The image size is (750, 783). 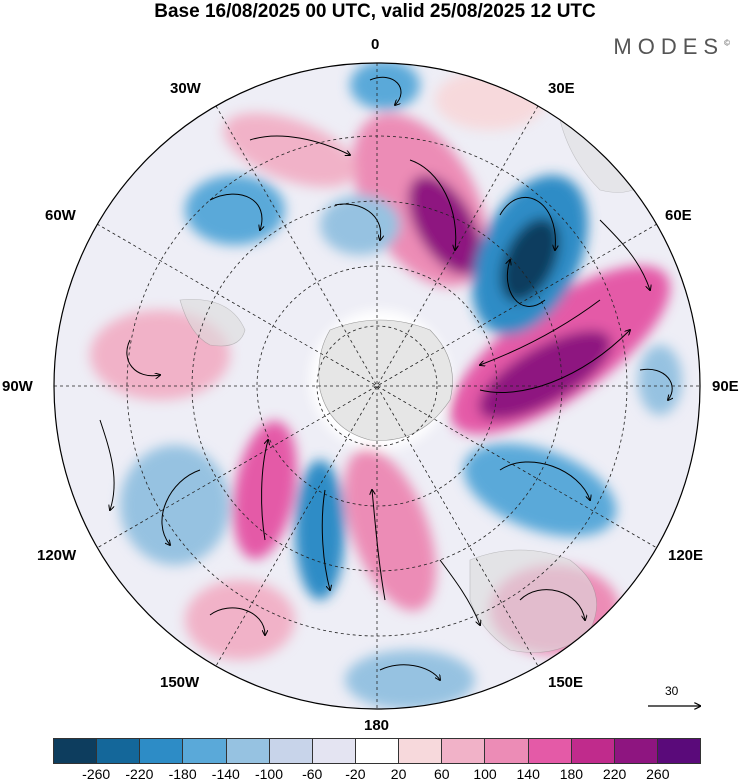 What do you see at coordinates (312, 774) in the screenshot?
I see `legend-tick-label: -60` at bounding box center [312, 774].